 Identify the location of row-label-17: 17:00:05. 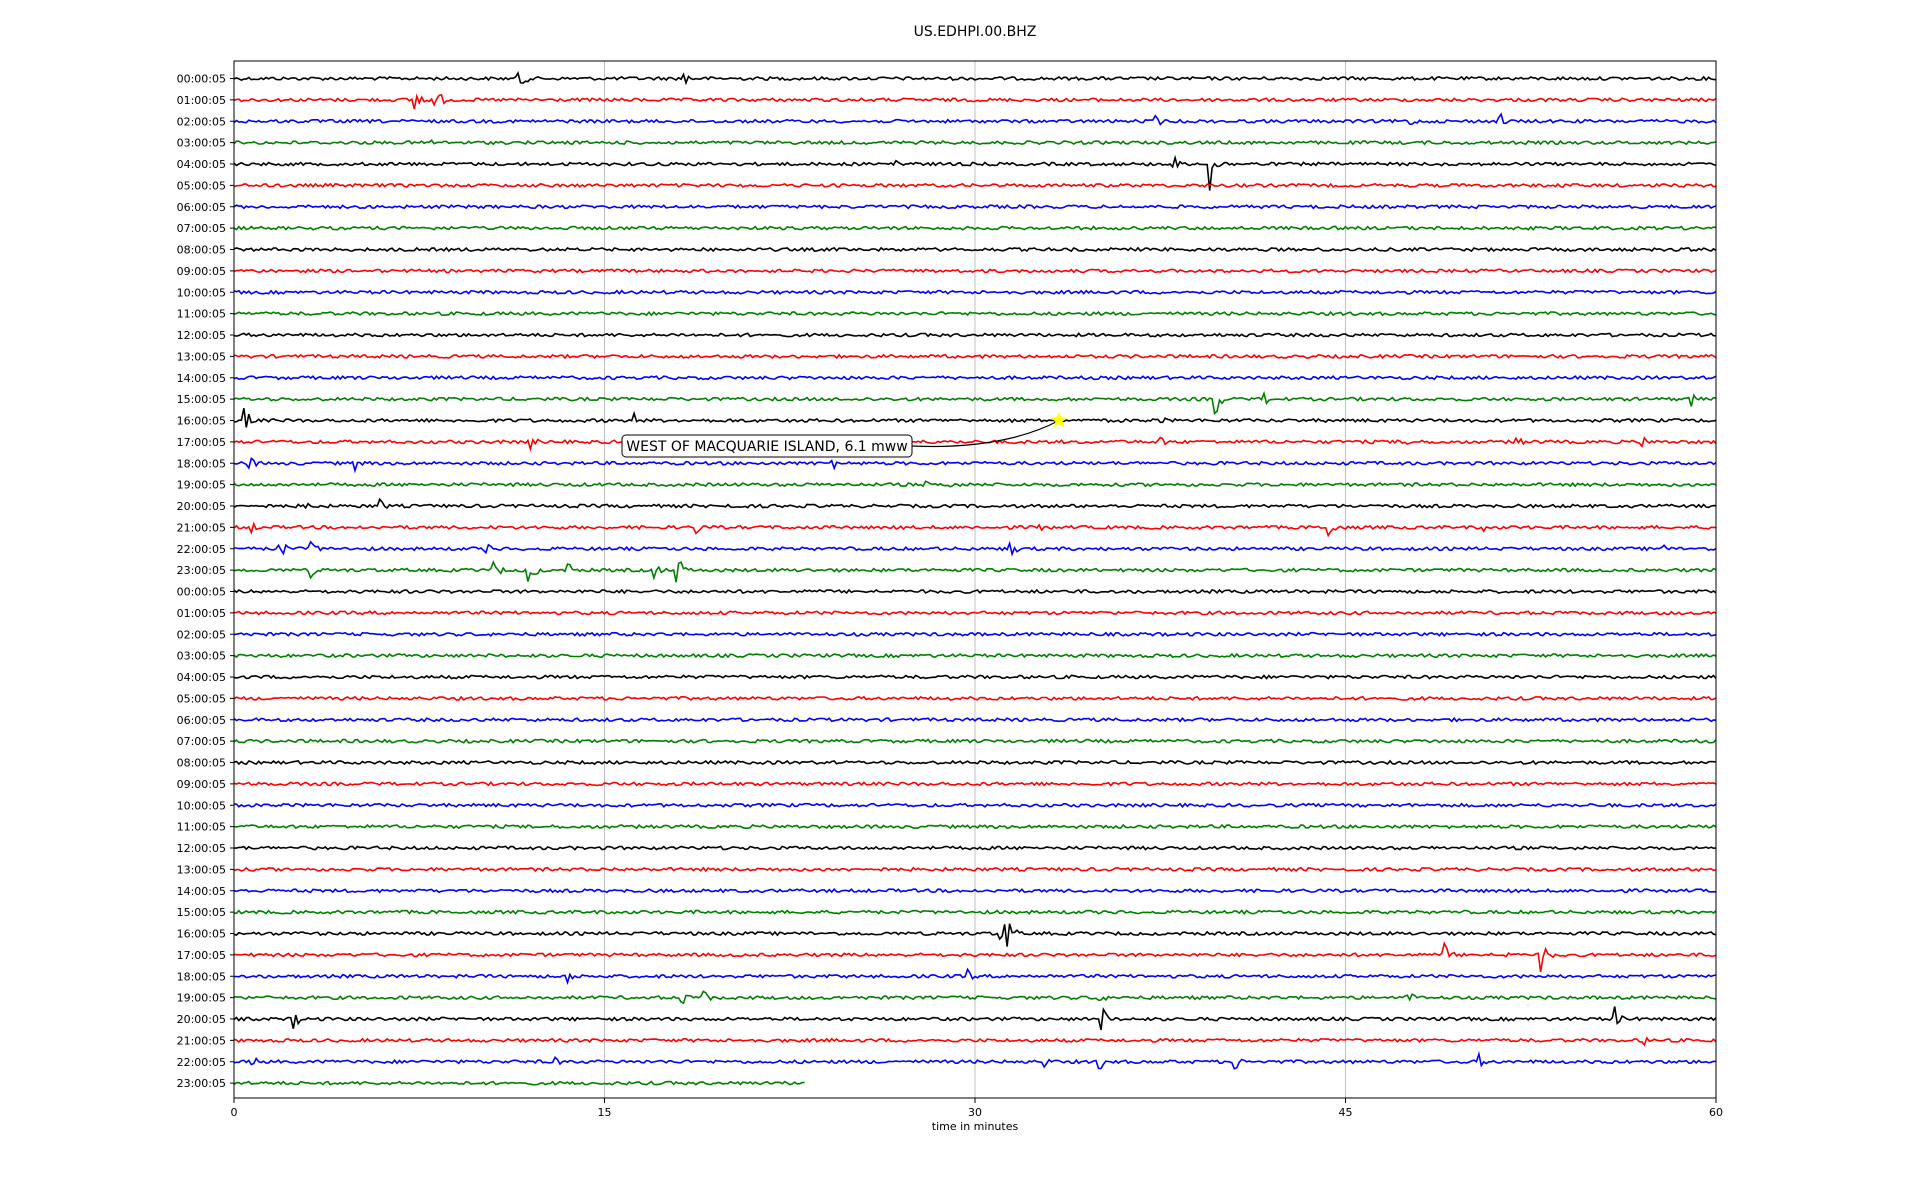
(201, 442).